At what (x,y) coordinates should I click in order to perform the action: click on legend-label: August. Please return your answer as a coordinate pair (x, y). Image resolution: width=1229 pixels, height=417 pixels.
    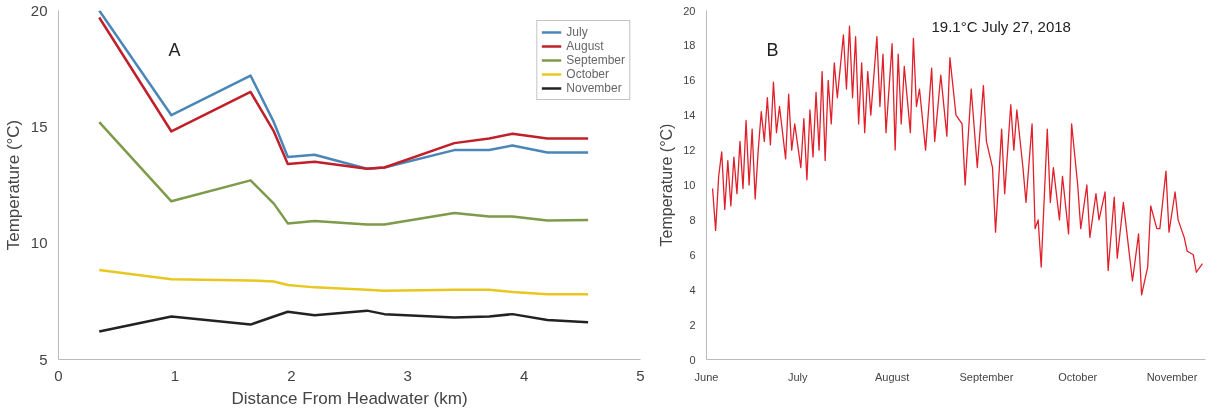
    Looking at the image, I should click on (585, 46).